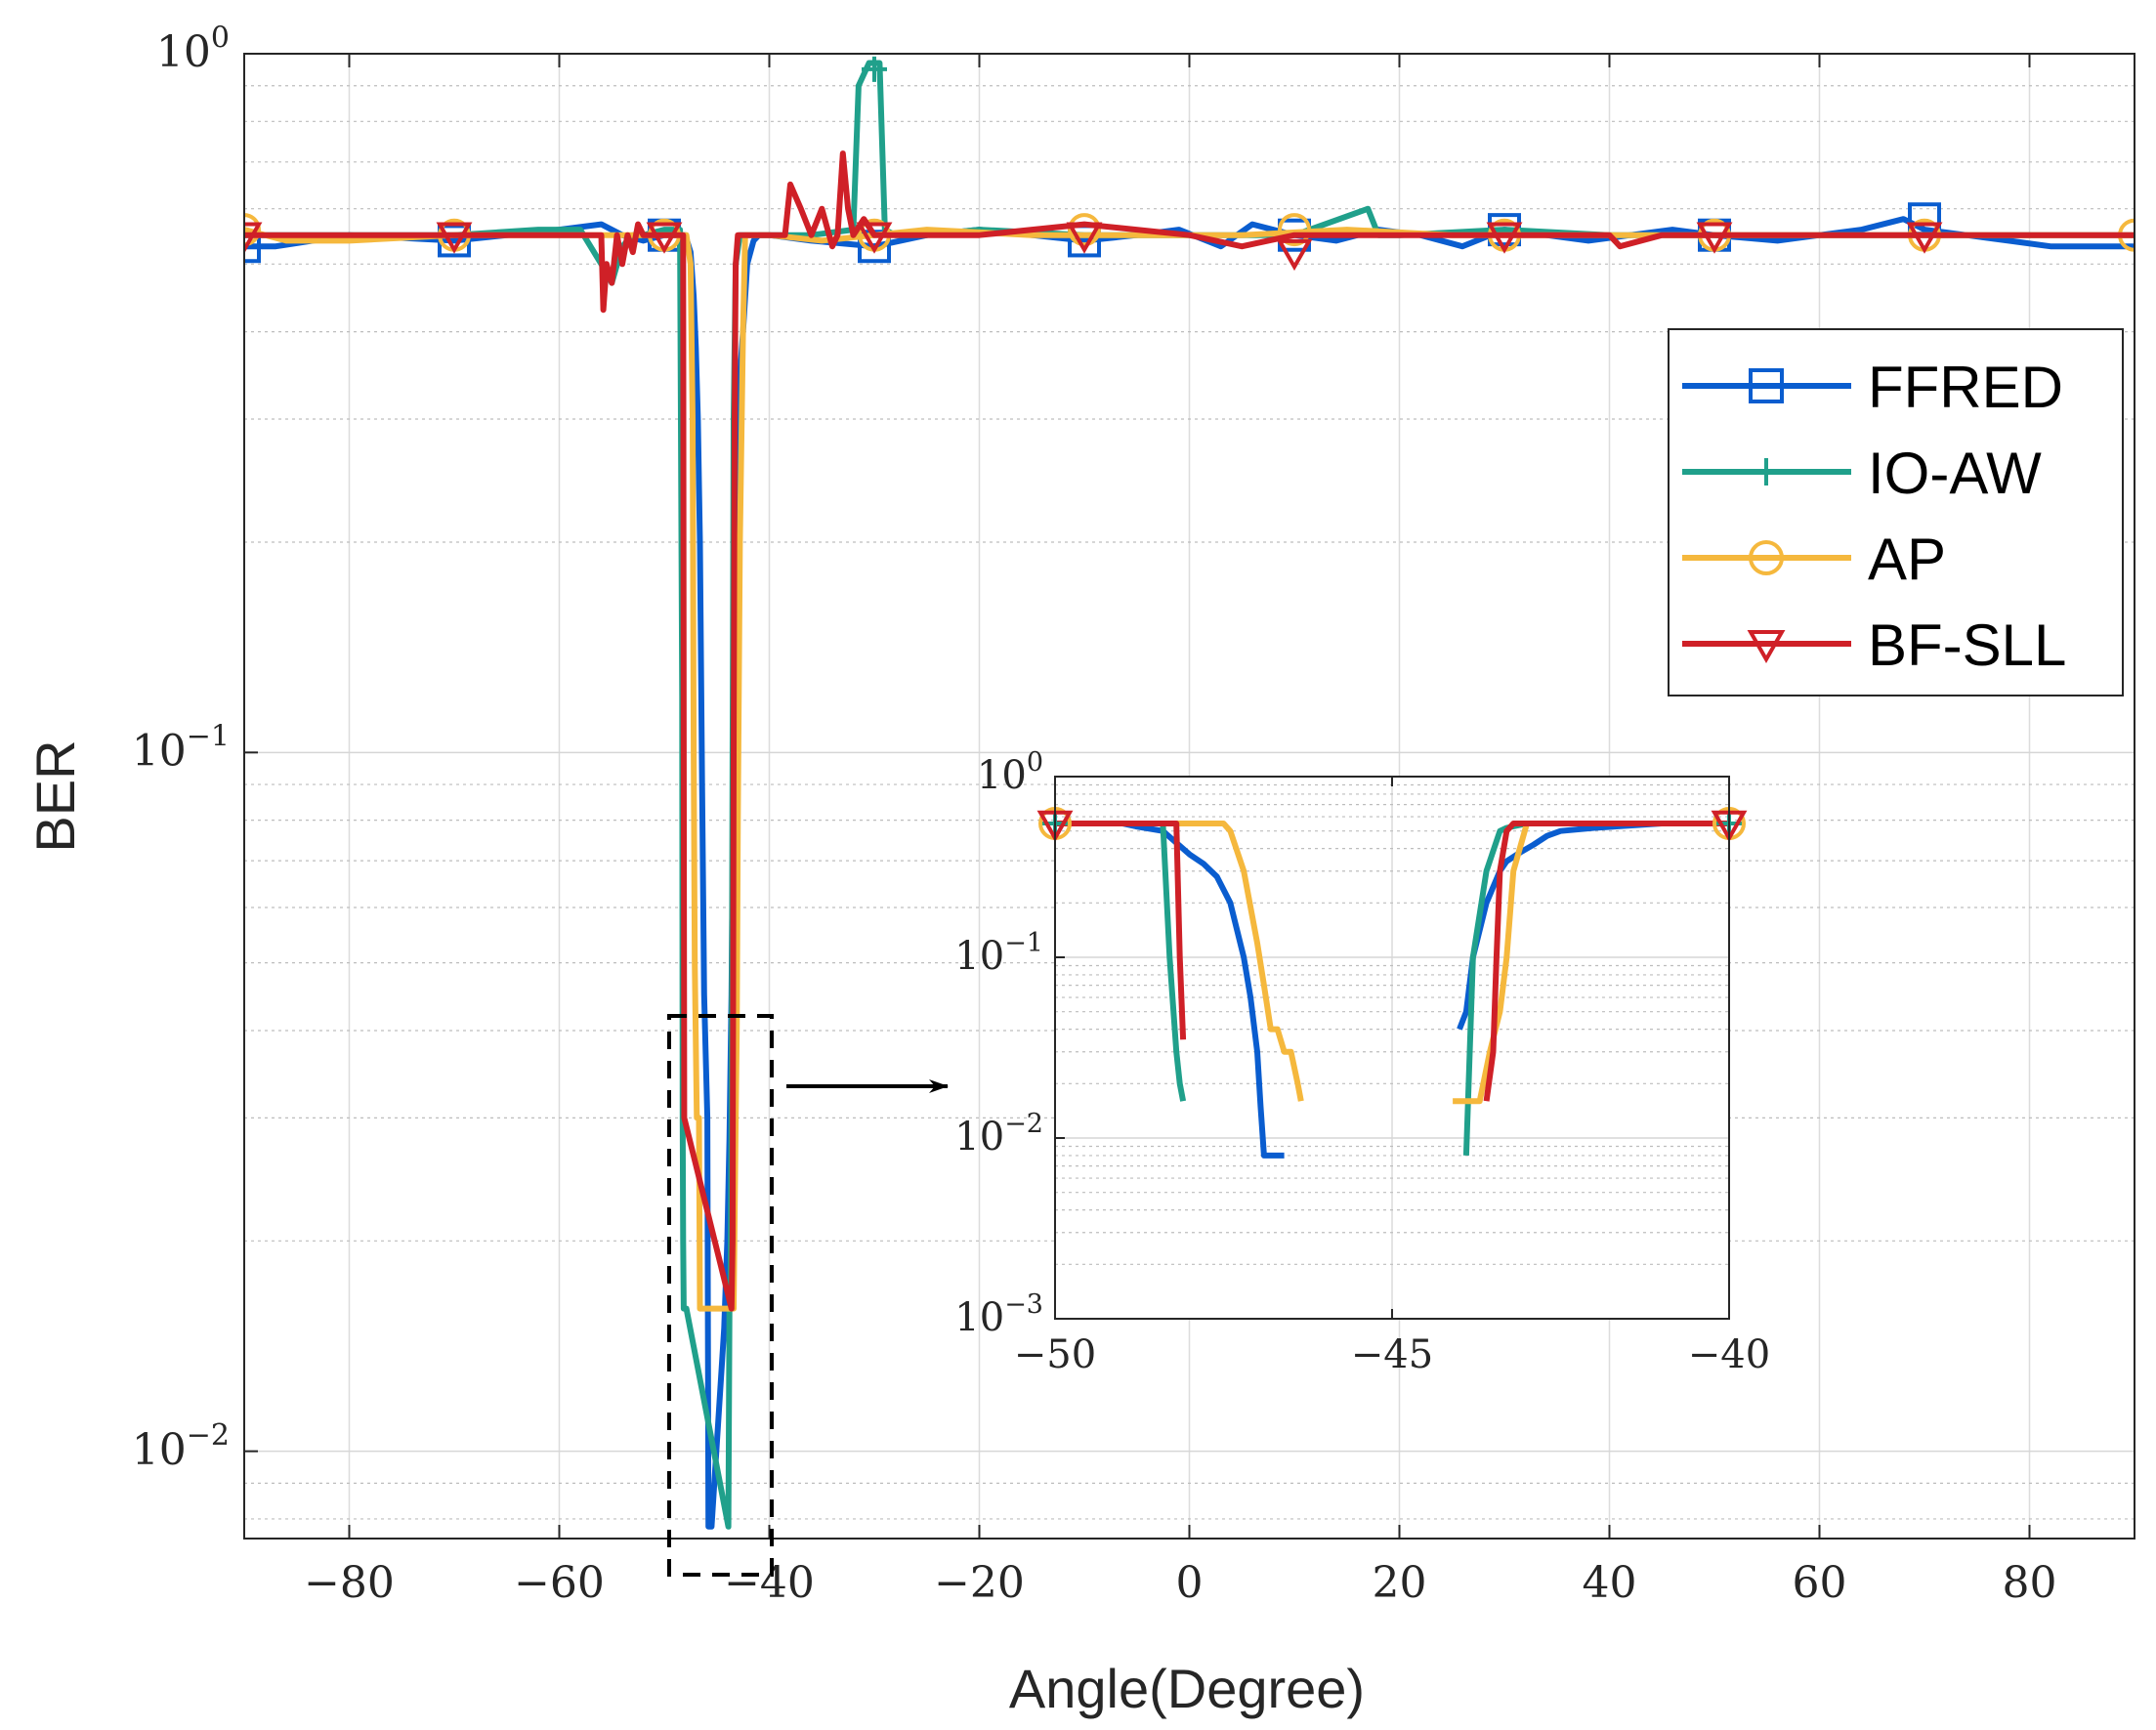 This screenshot has height=1730, width=2156. What do you see at coordinates (1967, 645) in the screenshot?
I see `legend-label-bf-sll: BF-SLL` at bounding box center [1967, 645].